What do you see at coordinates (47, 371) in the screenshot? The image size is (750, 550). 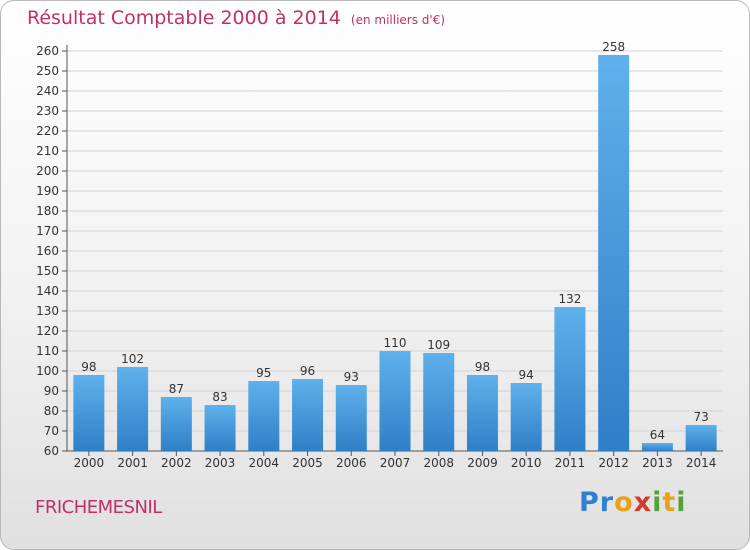 I see `y-tick-label: 100` at bounding box center [47, 371].